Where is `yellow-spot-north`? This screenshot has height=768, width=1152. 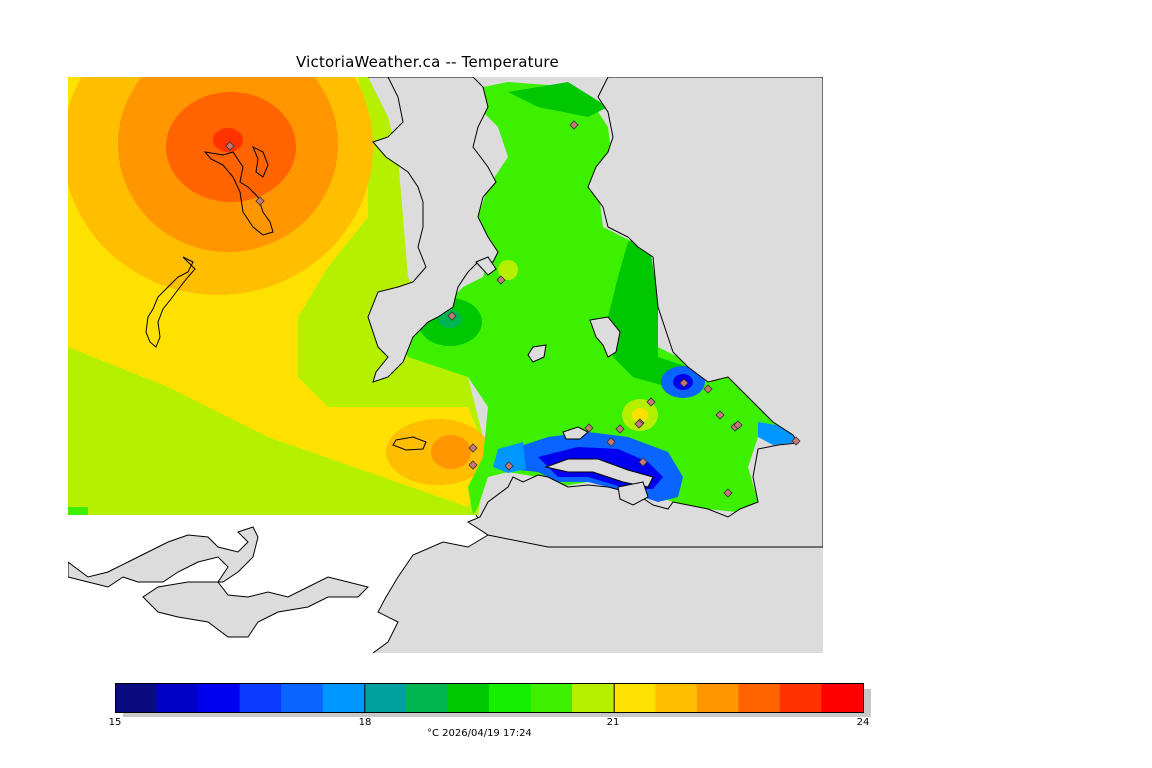
yellow-spot-north is located at coordinates (508, 270).